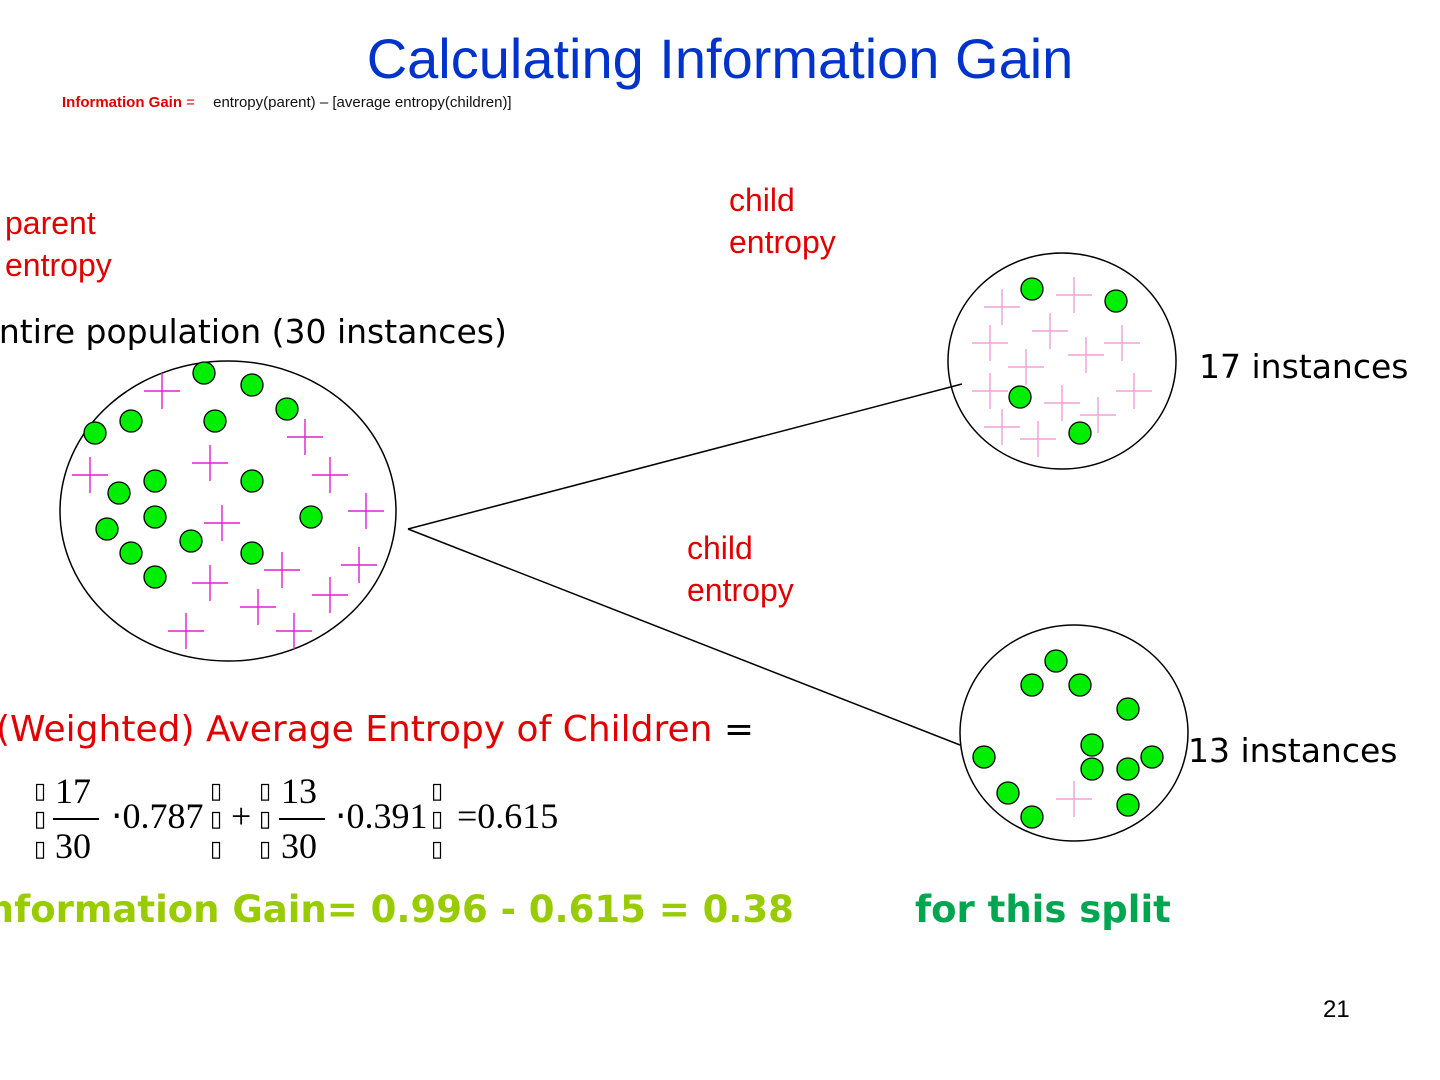 The width and height of the screenshot is (1440, 1080). Describe the element at coordinates (740, 590) in the screenshot. I see `child-entropy-bottom-line2: entropy` at that location.